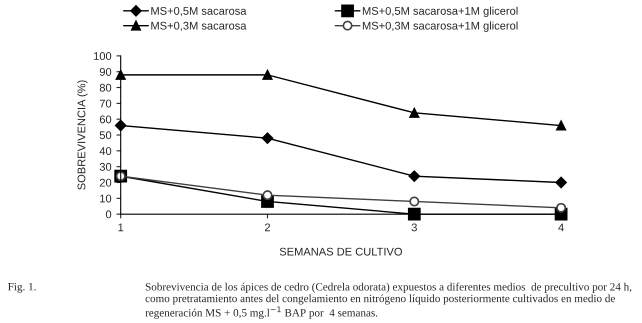 Image resolution: width=642 pixels, height=323 pixels. Describe the element at coordinates (440, 26) in the screenshot. I see `legend-label: MS+0,3M sacarosa+1M glicerol` at that location.